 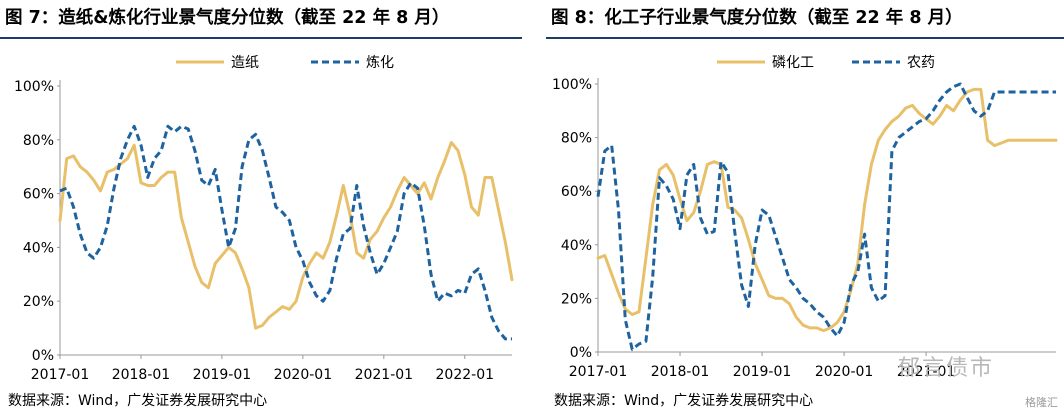 I want to click on legend-label: 炼化, so click(x=380, y=63).